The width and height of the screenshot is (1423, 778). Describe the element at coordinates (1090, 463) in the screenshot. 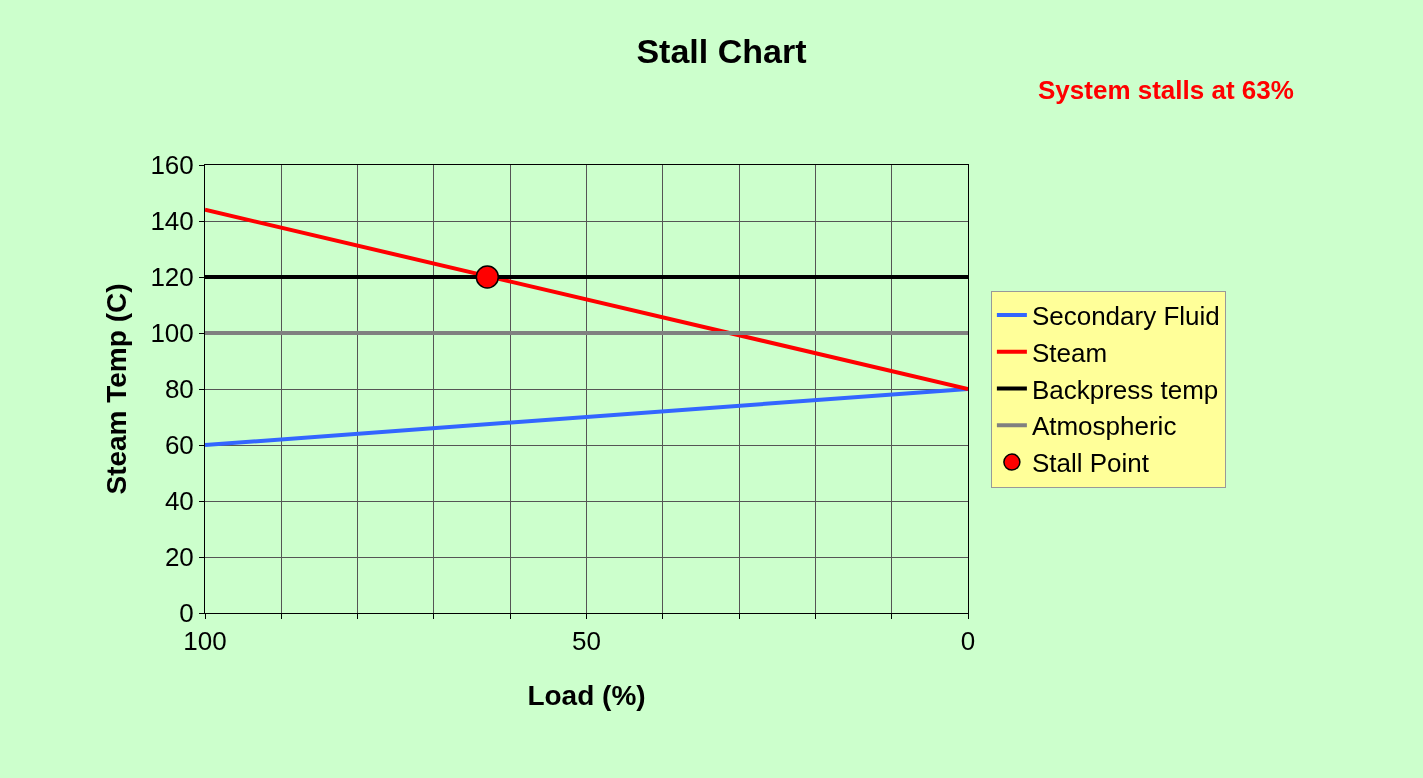

I see `legend-label: Stall Point` at that location.